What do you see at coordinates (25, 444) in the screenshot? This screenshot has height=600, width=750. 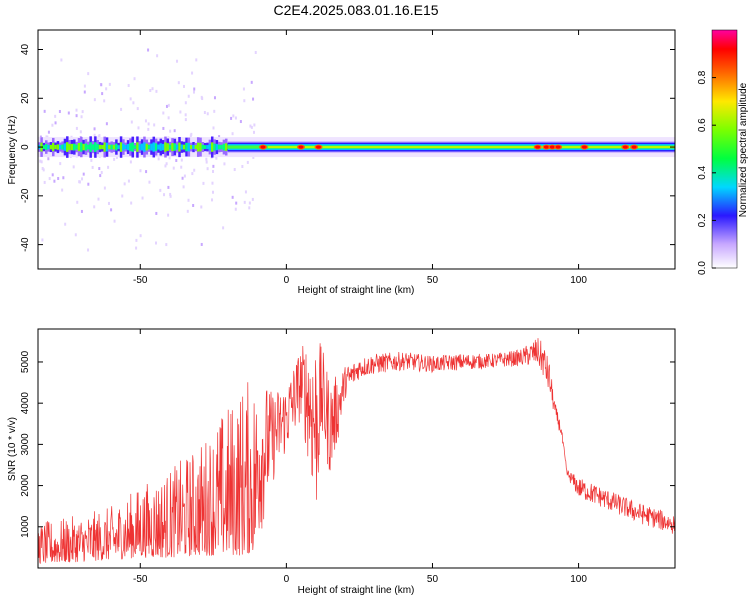 I see `snr-y-tick-label: 3000` at bounding box center [25, 444].